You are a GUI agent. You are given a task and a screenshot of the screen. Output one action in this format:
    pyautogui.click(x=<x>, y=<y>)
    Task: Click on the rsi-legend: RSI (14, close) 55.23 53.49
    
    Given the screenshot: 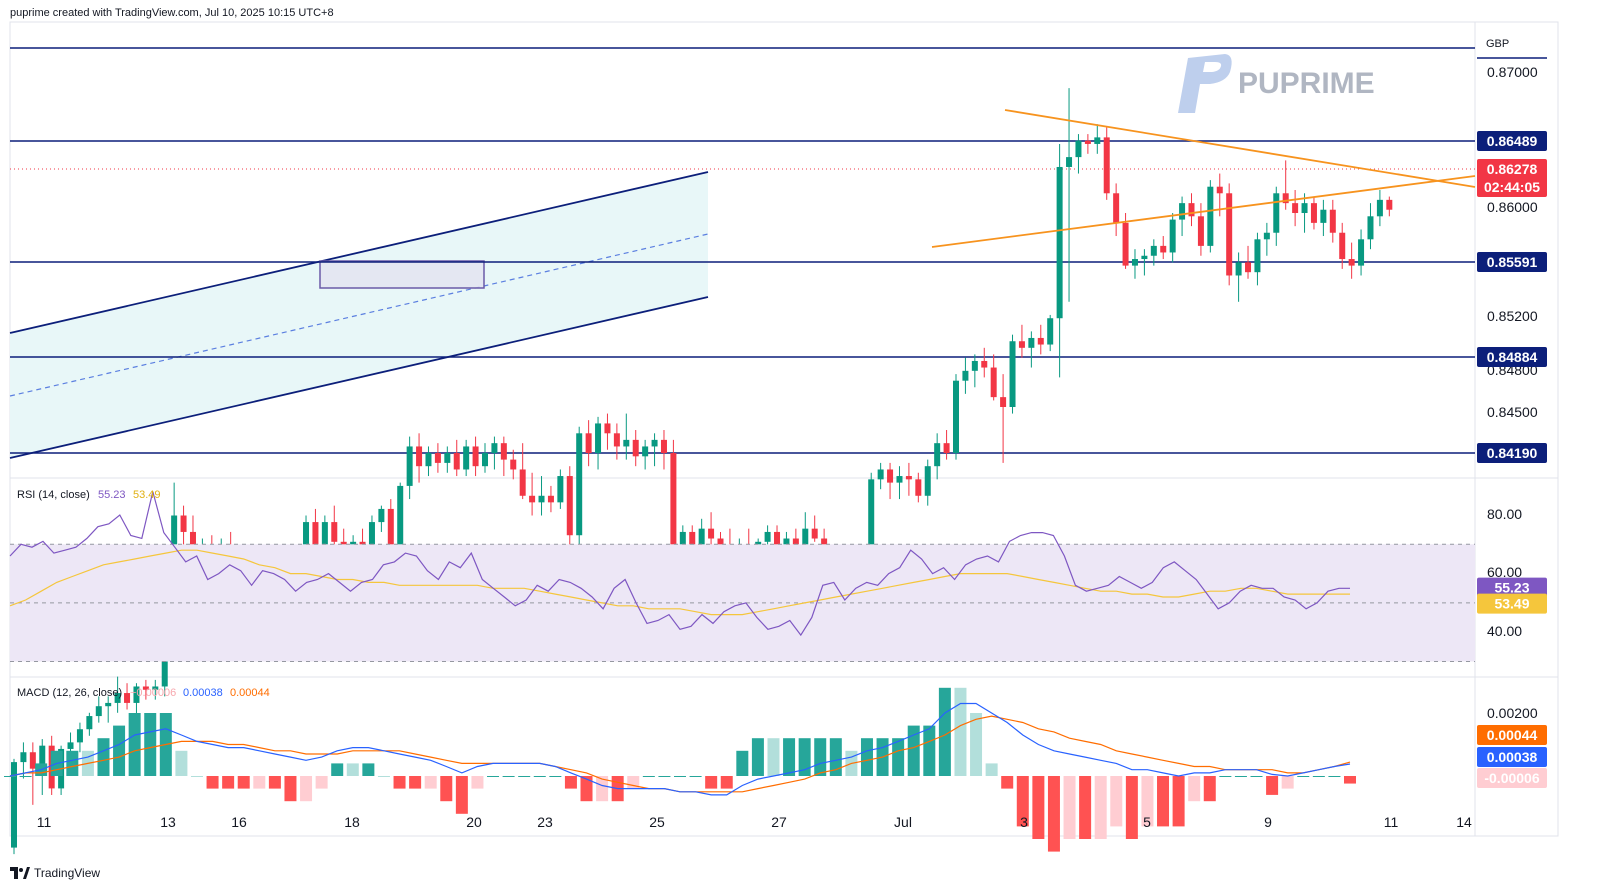 What is the action you would take?
    pyautogui.click(x=89, y=495)
    